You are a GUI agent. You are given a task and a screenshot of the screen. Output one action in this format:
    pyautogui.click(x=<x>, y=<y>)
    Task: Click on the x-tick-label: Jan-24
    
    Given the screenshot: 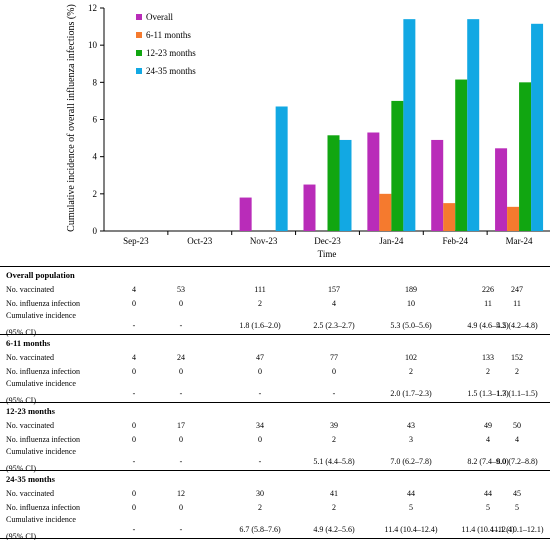 What is the action you would take?
    pyautogui.click(x=391, y=241)
    